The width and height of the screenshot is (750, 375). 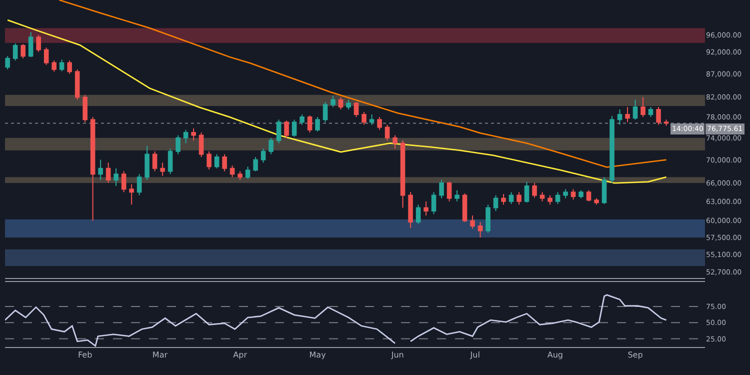 I want to click on x-tick-label: Jun, so click(x=397, y=355).